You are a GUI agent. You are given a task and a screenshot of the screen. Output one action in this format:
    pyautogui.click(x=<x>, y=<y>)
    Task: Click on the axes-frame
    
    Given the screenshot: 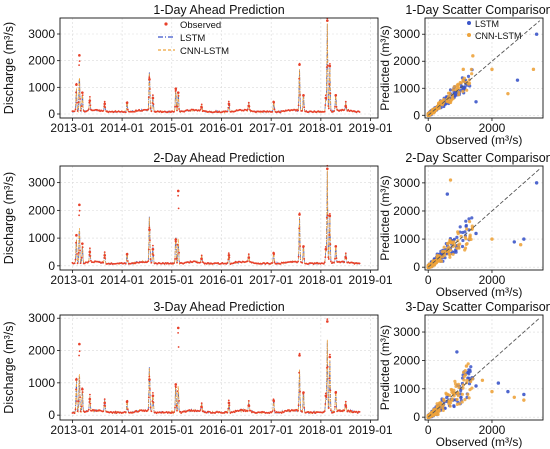 What is the action you would take?
    pyautogui.click(x=219, y=218)
    